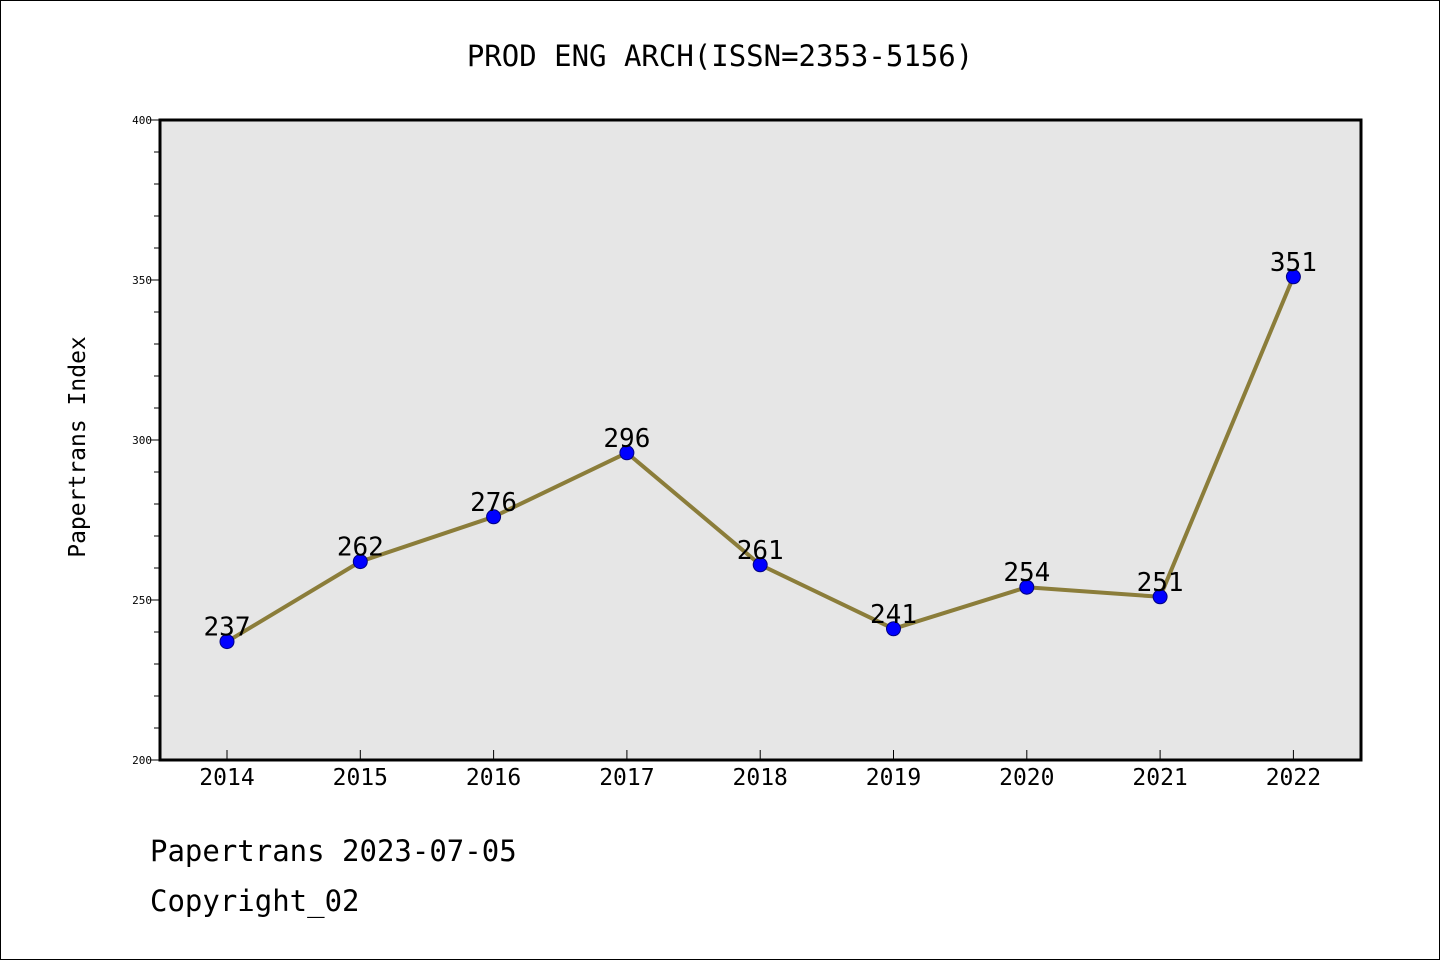  Describe the element at coordinates (142, 280) in the screenshot. I see `y-tick-label: 350` at that location.